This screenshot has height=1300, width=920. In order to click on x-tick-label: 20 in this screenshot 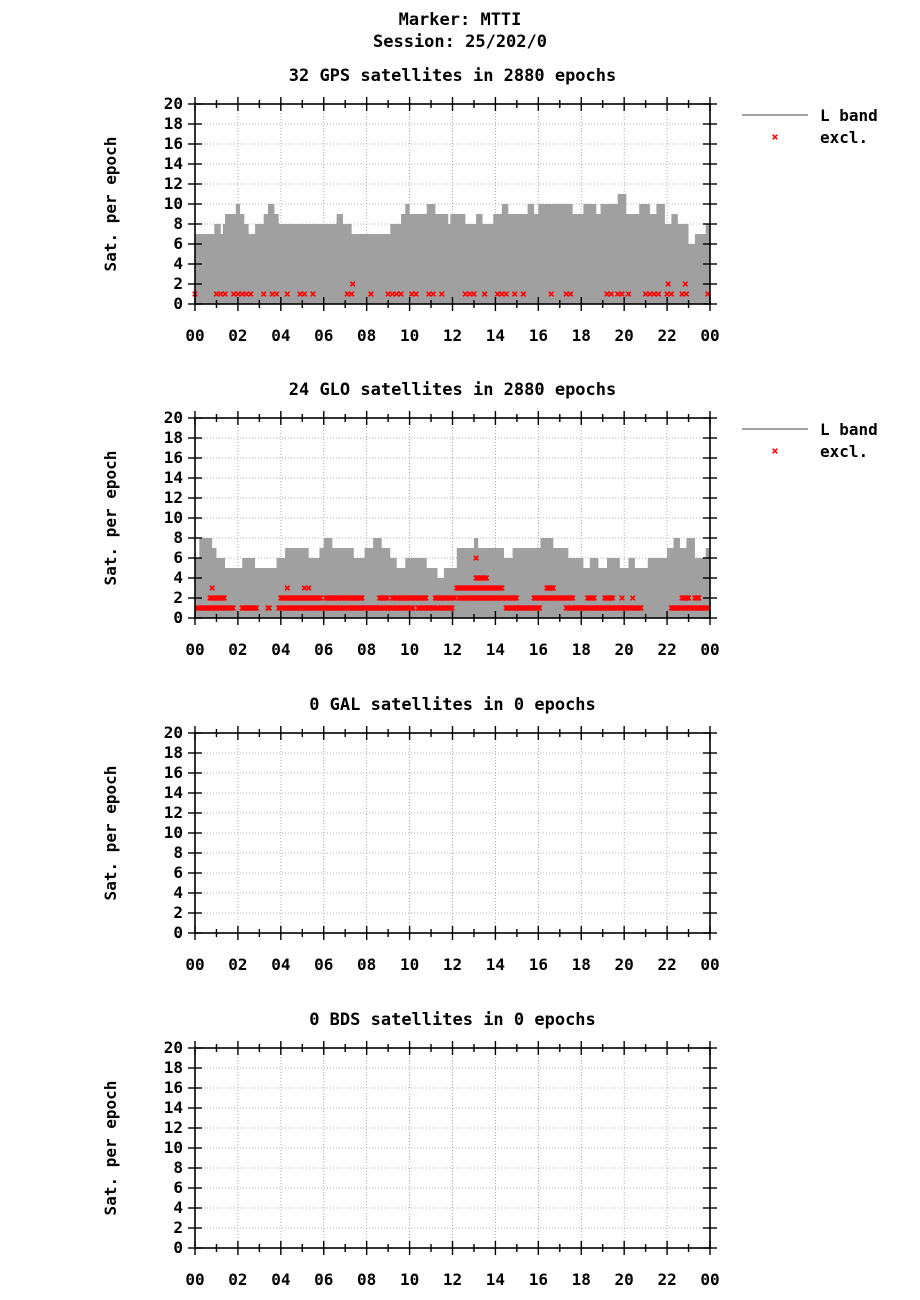, I will do `click(624, 964)`.